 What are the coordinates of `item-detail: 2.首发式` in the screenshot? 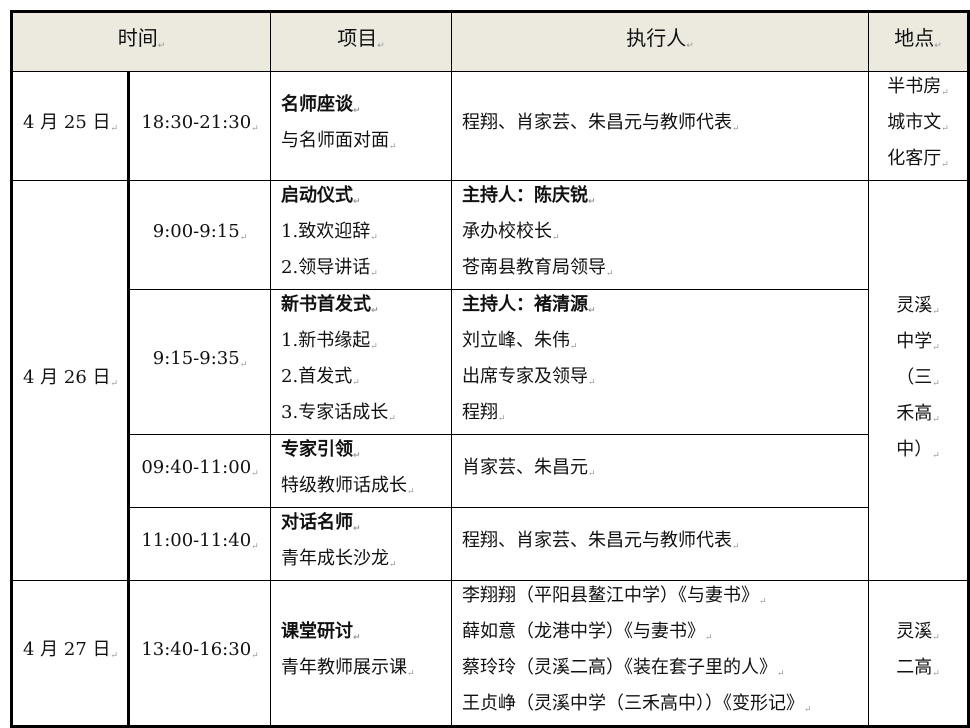 It's located at (361, 380).